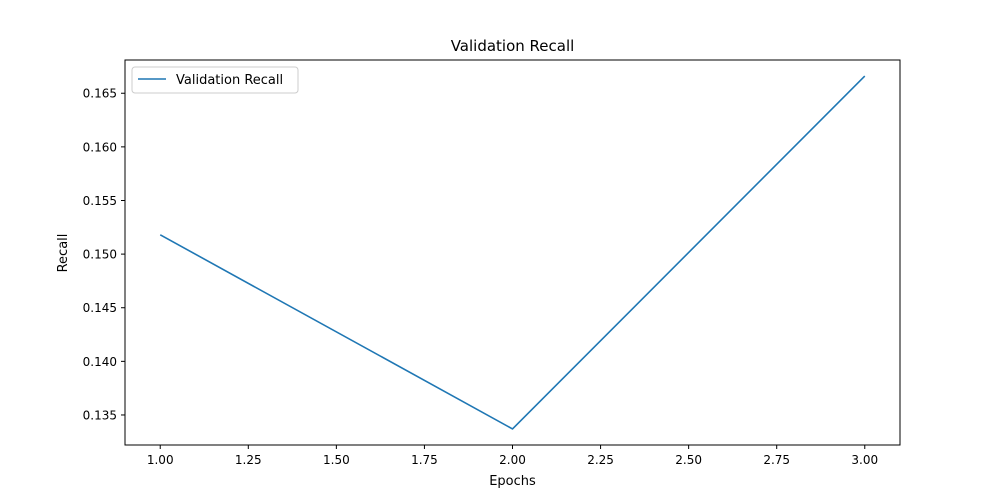 This screenshot has height=500, width=1000. Describe the element at coordinates (248, 460) in the screenshot. I see `x-tick-label: 1.25` at that location.